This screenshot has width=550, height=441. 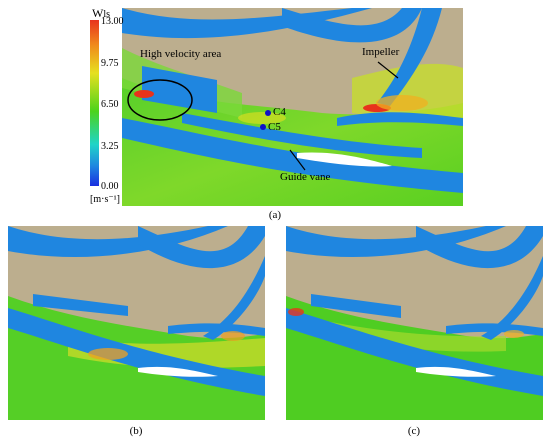 I want to click on point-c4-label: C4, so click(x=279, y=112).